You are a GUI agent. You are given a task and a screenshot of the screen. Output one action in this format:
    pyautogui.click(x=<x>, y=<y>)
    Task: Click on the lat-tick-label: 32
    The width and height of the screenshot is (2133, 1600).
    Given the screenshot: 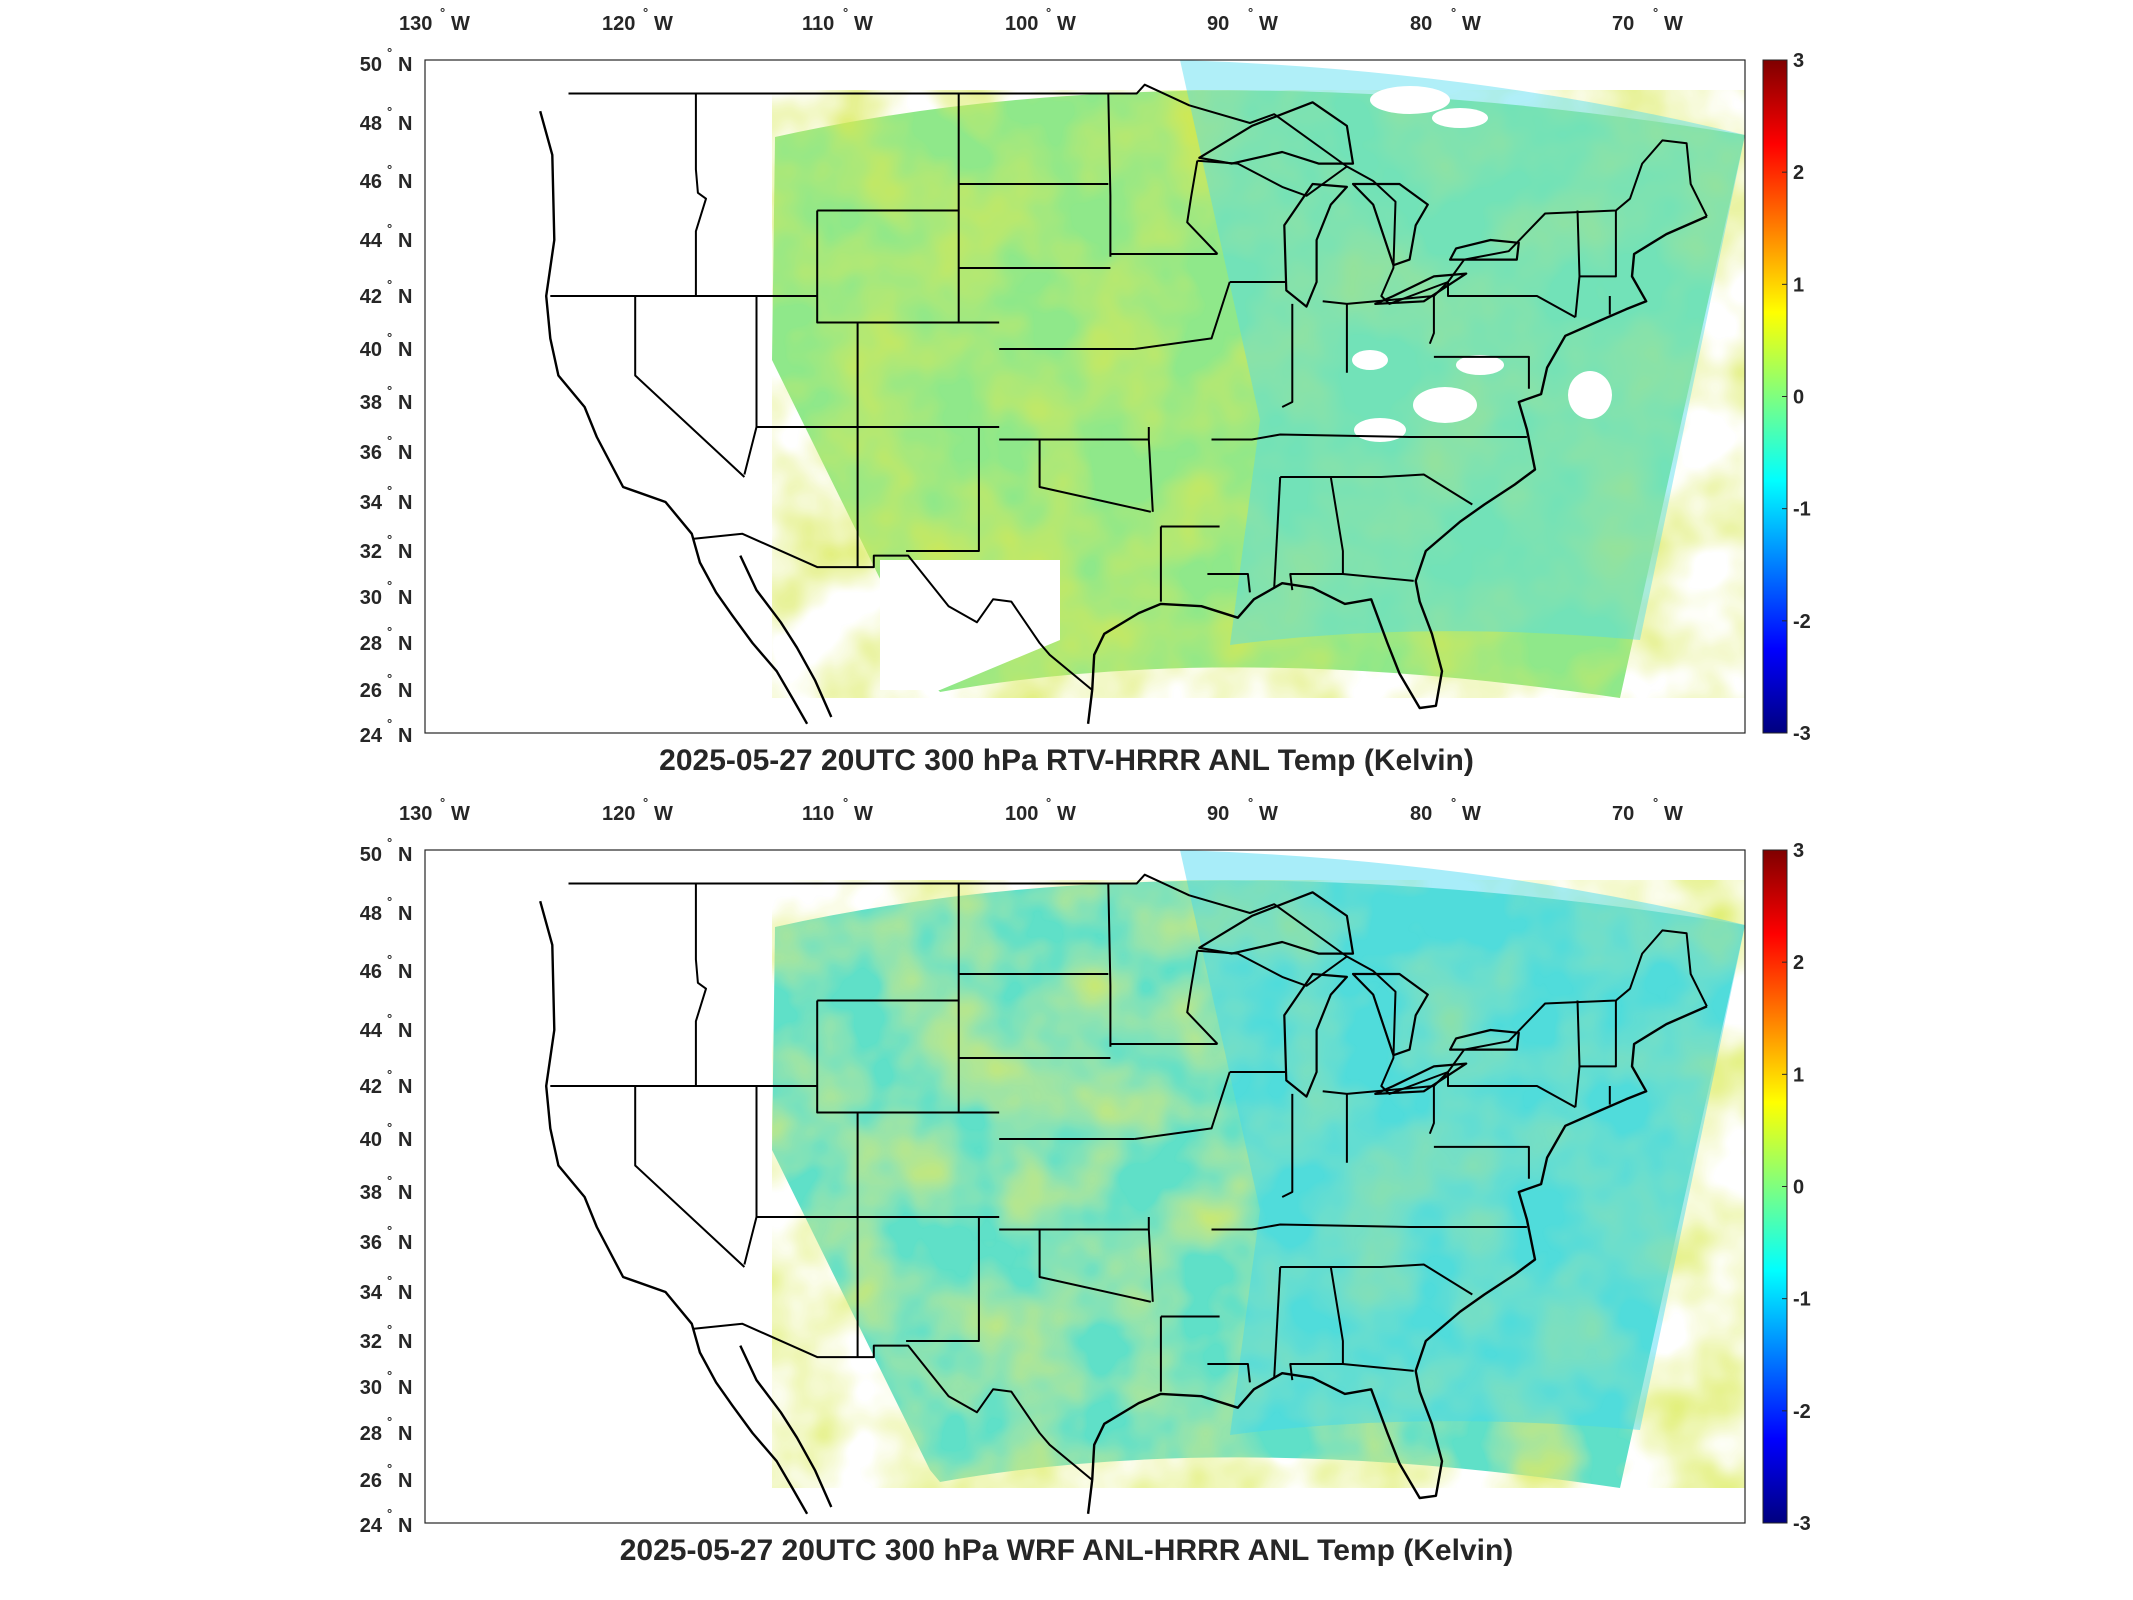 What is the action you would take?
    pyautogui.click(x=371, y=1342)
    